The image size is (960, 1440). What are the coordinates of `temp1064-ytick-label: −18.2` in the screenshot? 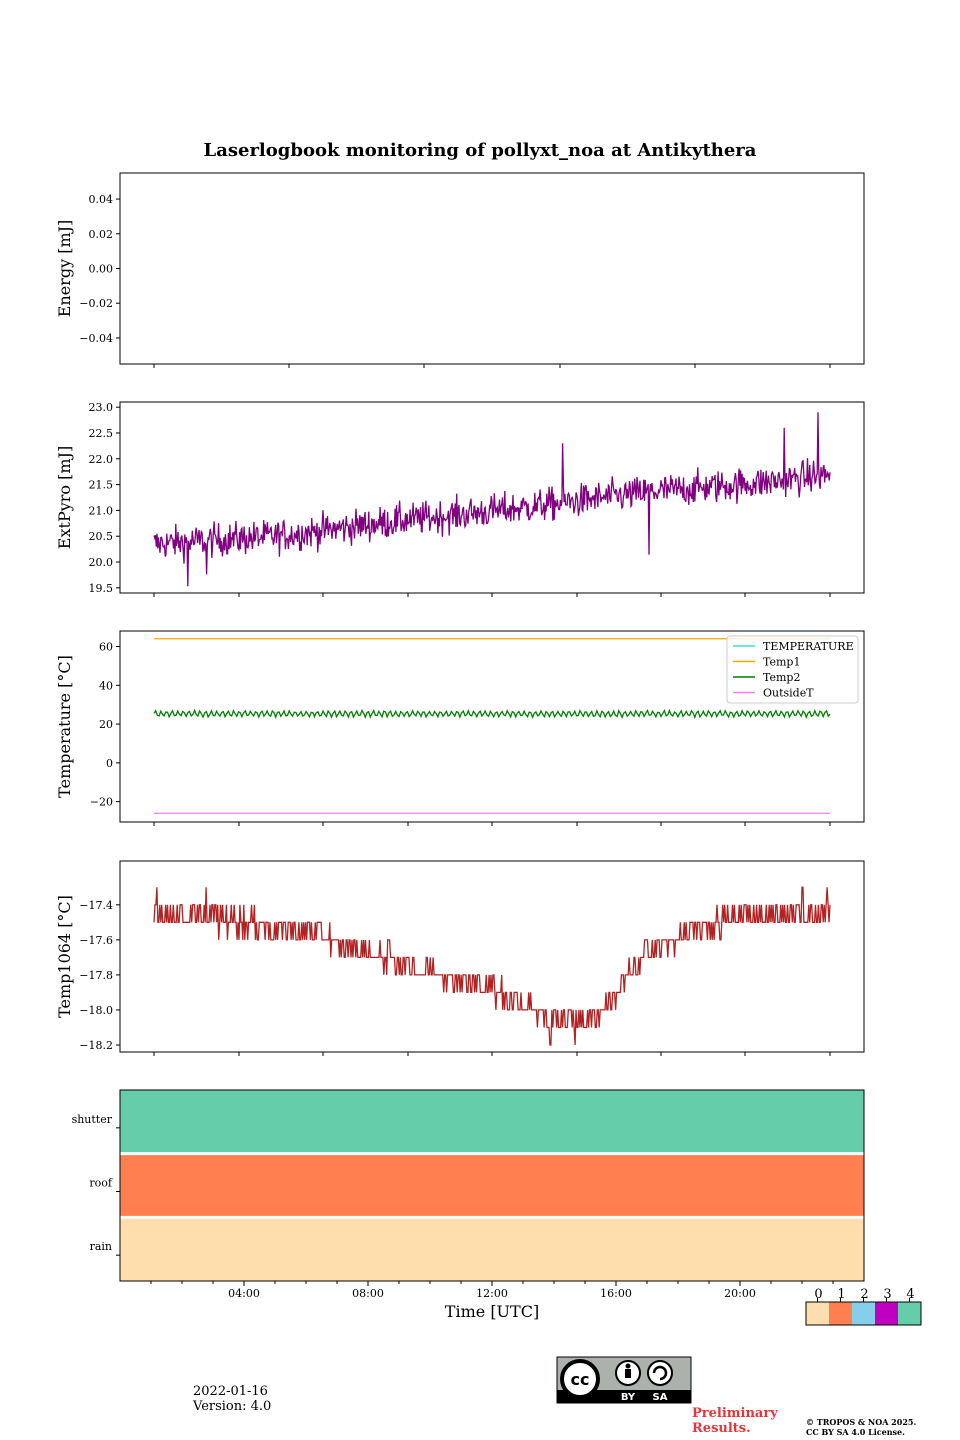 It's located at (96, 1045).